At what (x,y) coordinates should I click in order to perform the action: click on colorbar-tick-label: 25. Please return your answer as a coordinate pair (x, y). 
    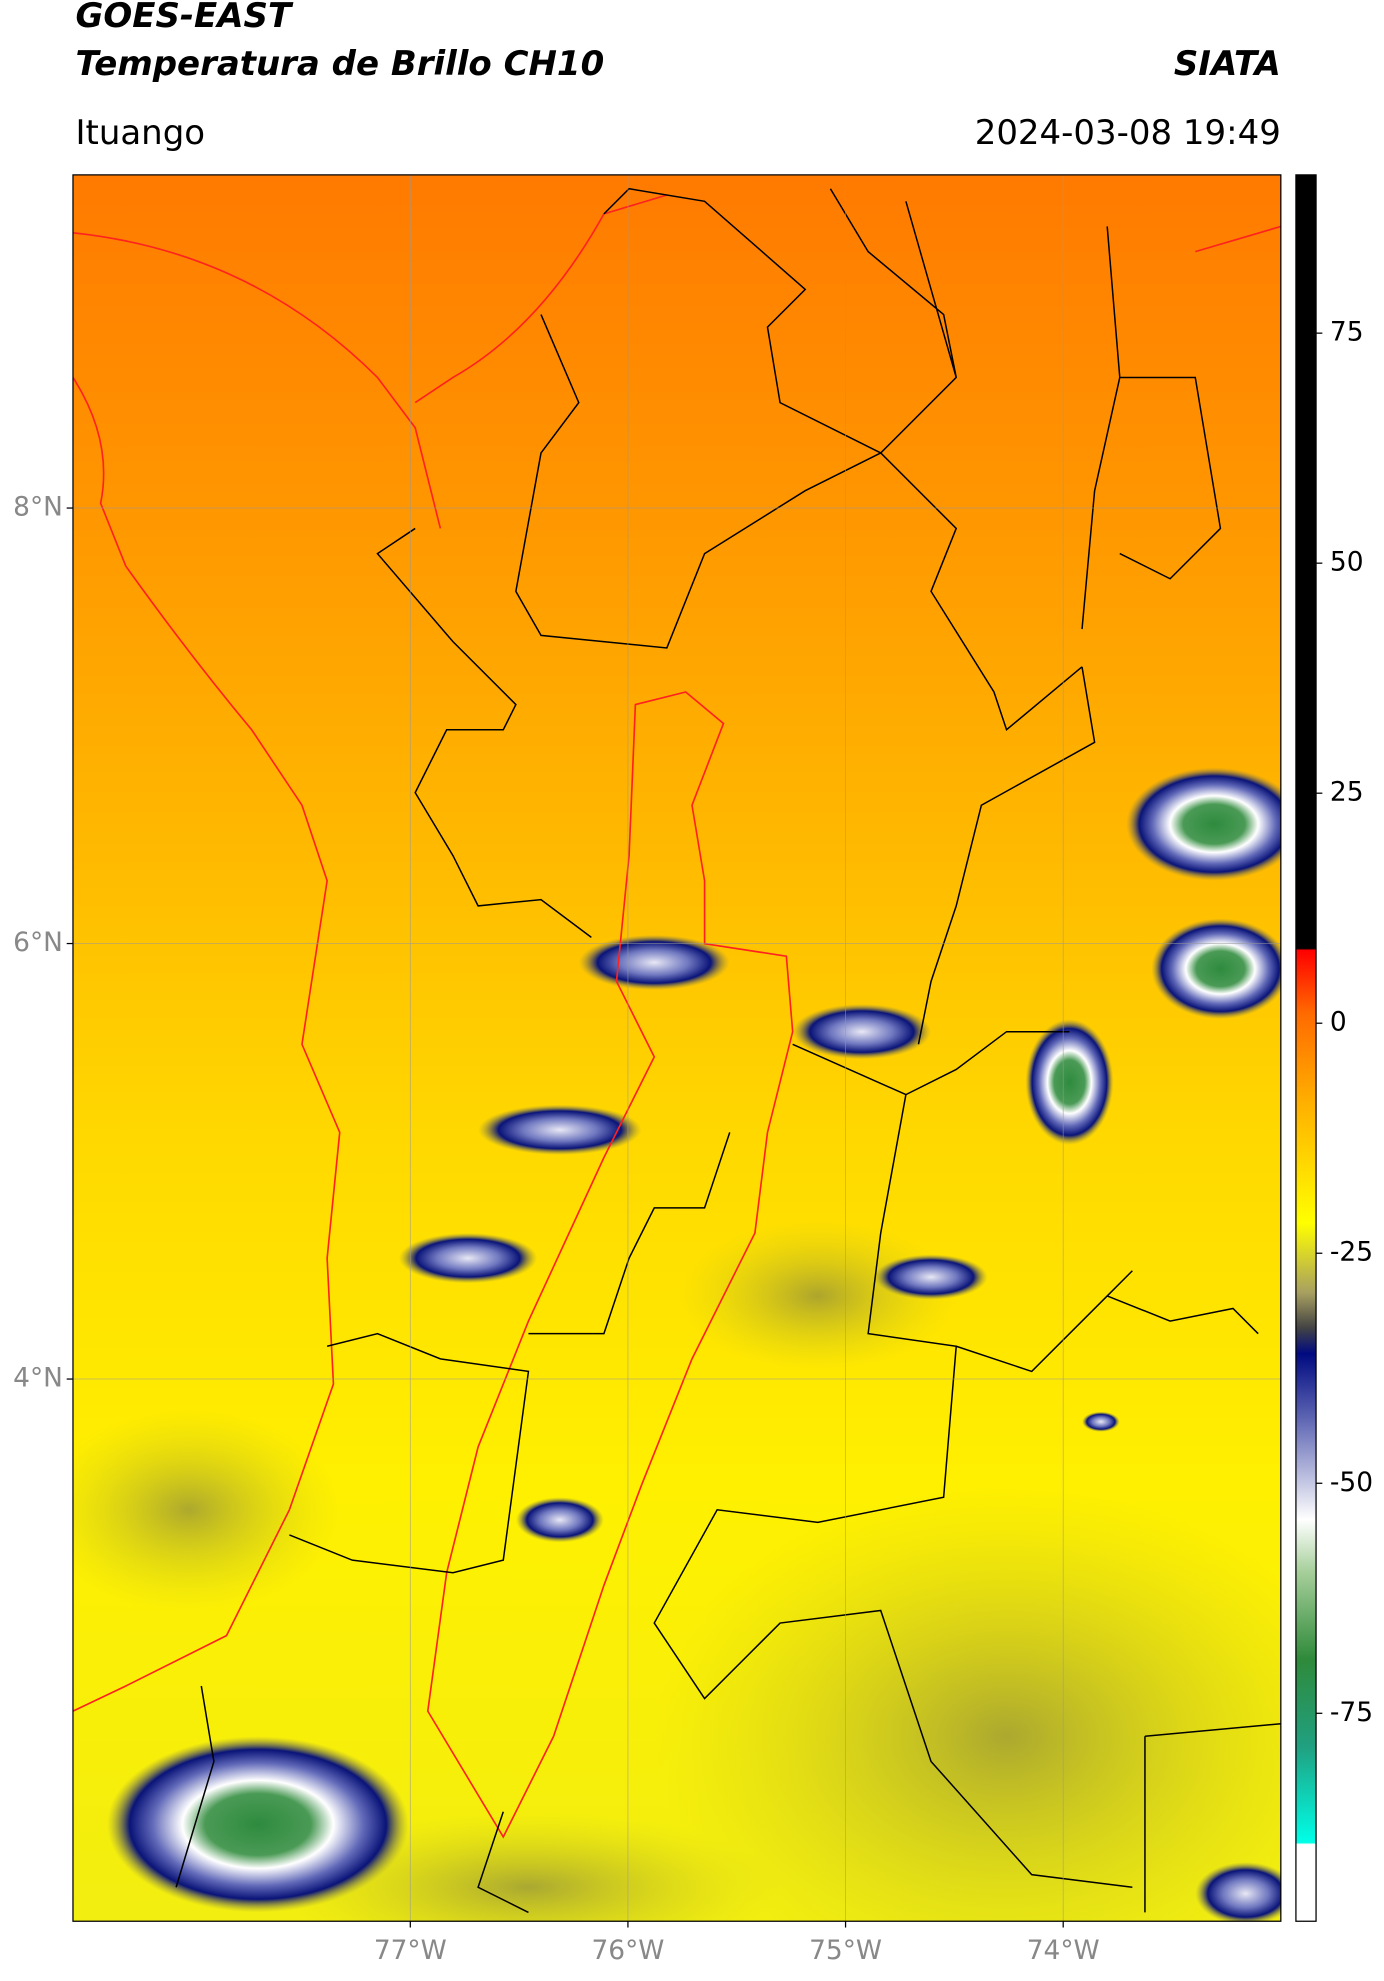
    Looking at the image, I should click on (1347, 792).